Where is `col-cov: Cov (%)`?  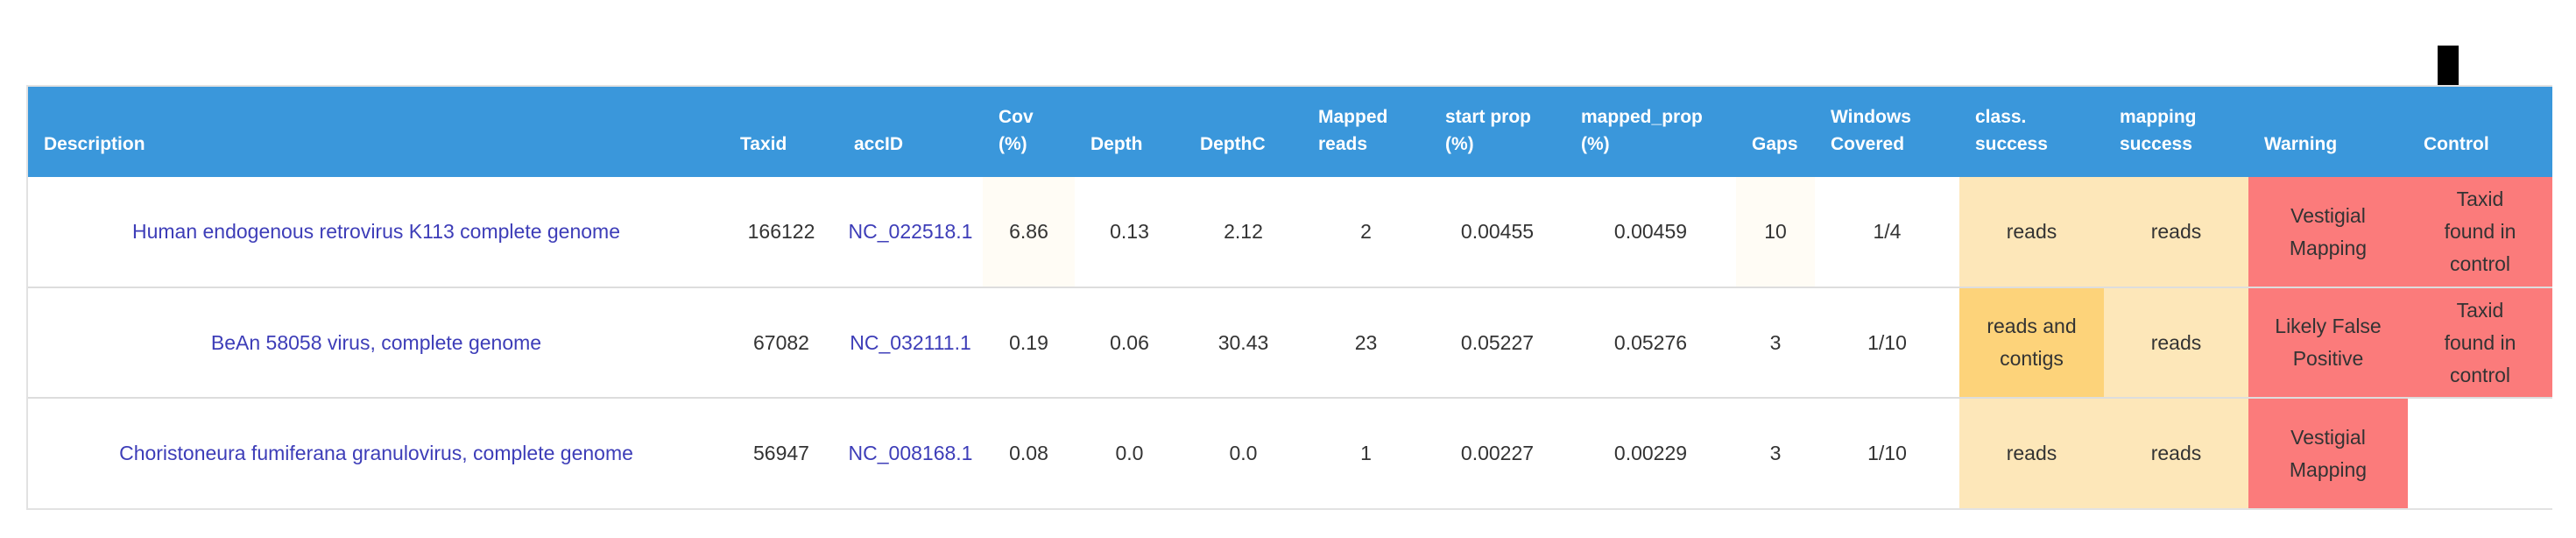 col-cov: Cov (%) is located at coordinates (1029, 132).